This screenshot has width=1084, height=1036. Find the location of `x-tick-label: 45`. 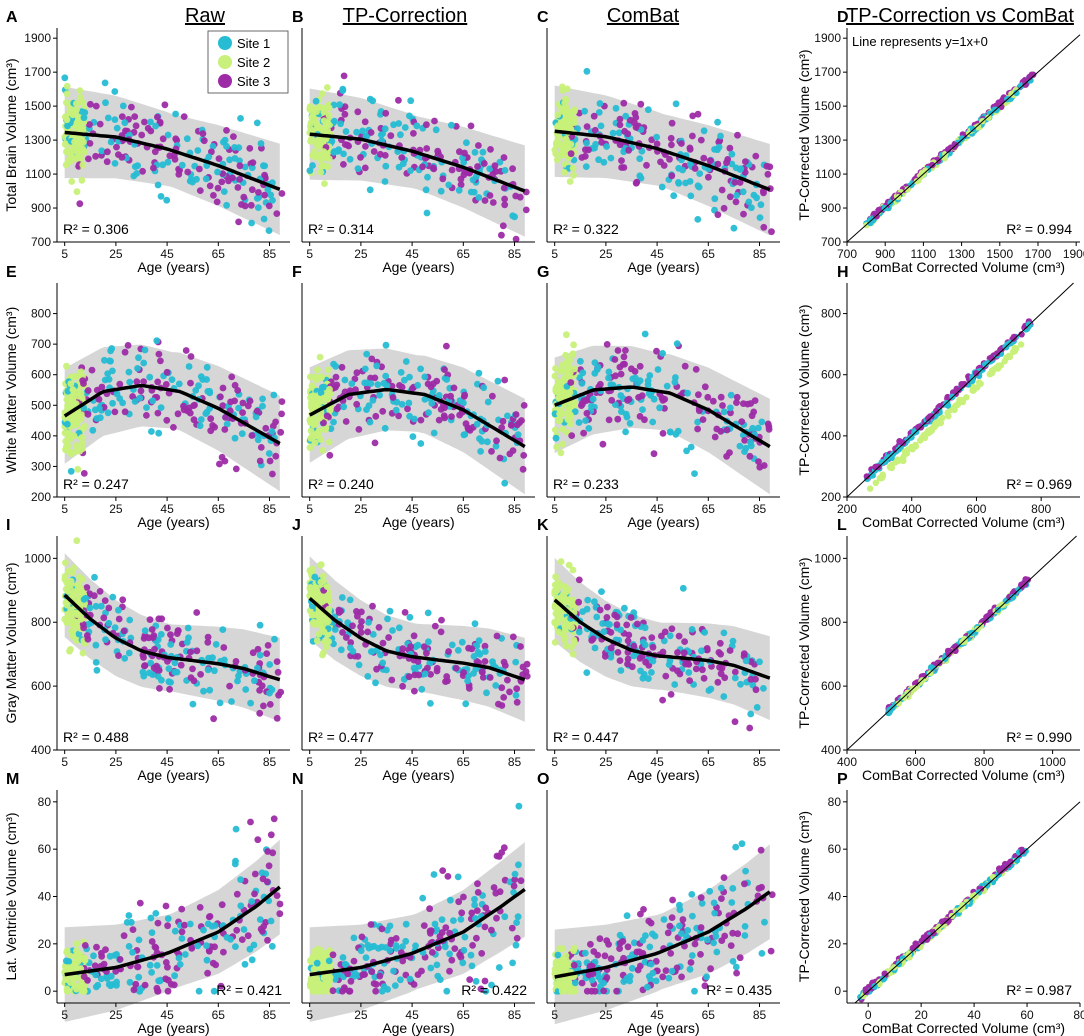

x-tick-label: 45 is located at coordinates (412, 509).